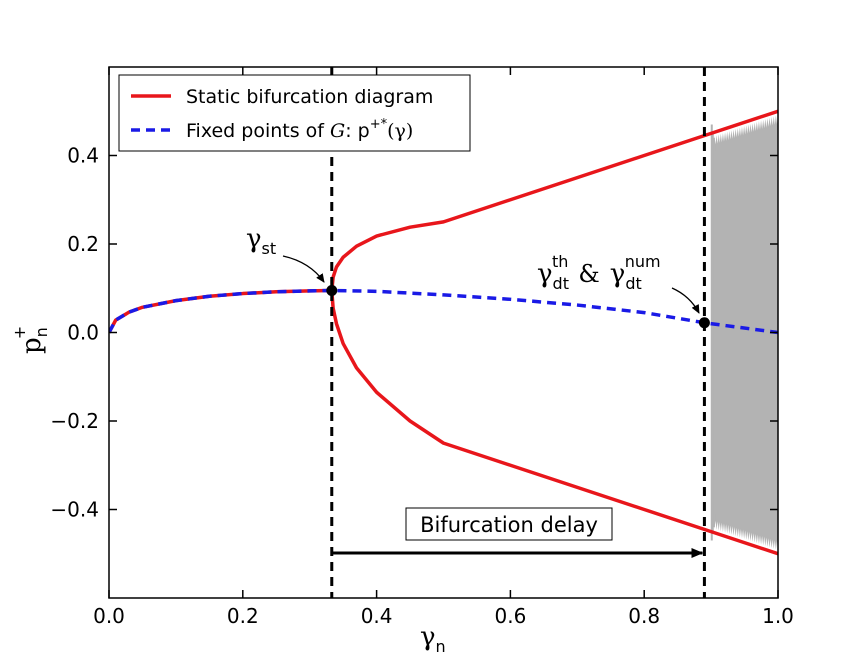  I want to click on series-line-fixed-points, so click(443, 311).